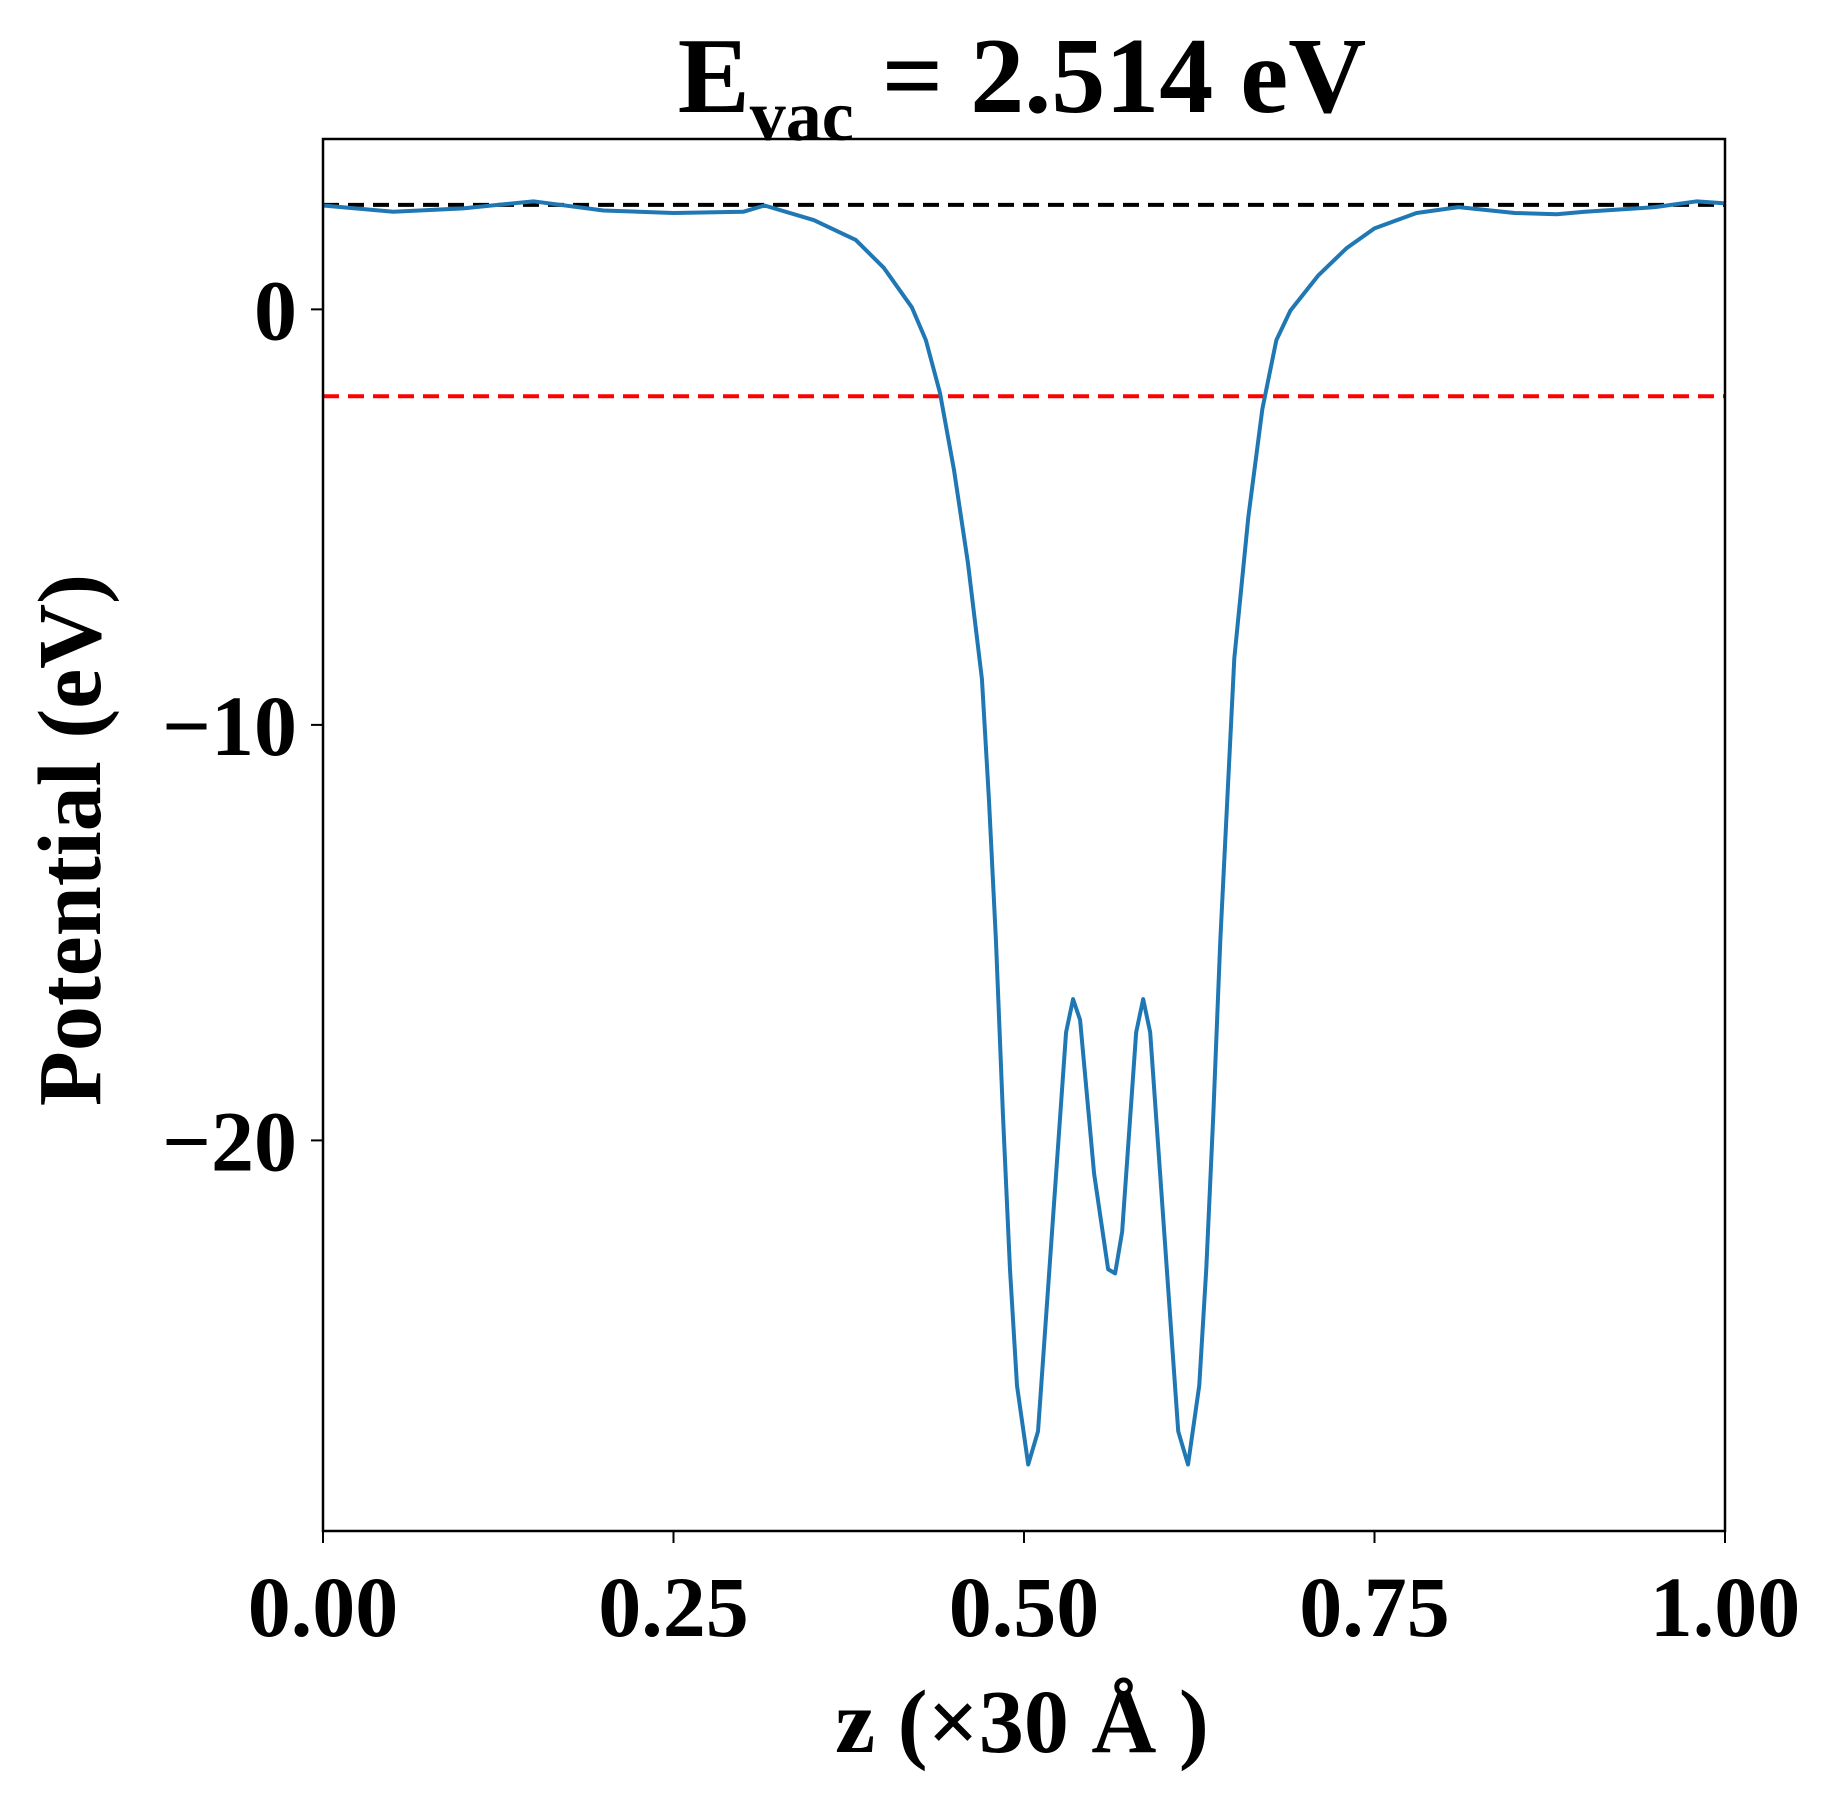 The width and height of the screenshot is (1833, 1794). Describe the element at coordinates (1124, 76) in the screenshot. I see `title-rest: = 2.514 eV` at that location.